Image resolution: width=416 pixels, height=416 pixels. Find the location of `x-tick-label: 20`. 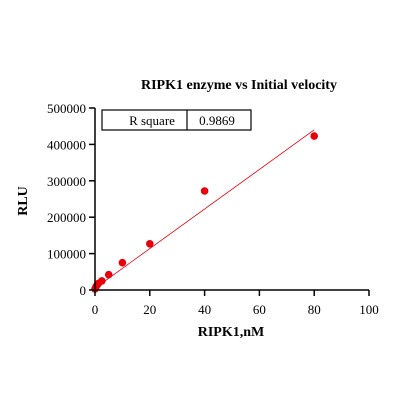

x-tick-label: 20 is located at coordinates (149, 309).